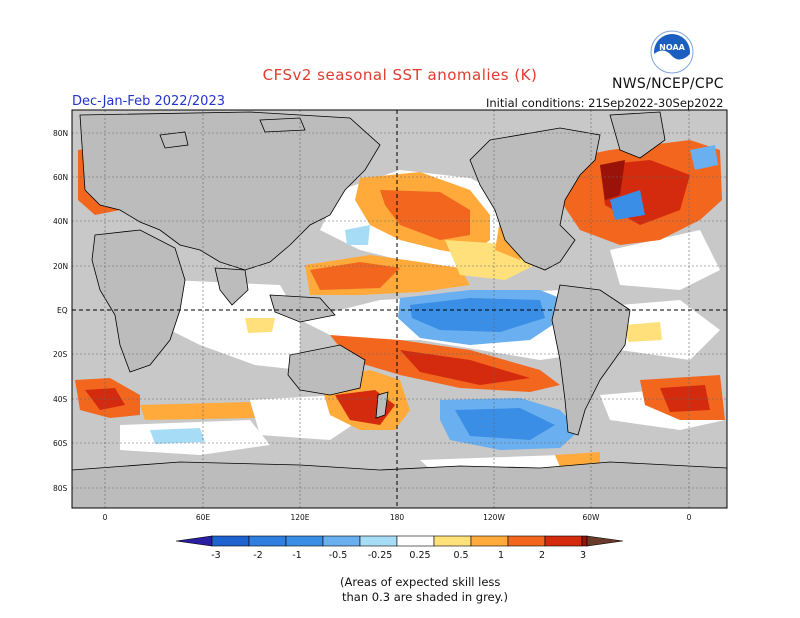  Describe the element at coordinates (583, 555) in the screenshot. I see `colorbar-label: 3` at that location.